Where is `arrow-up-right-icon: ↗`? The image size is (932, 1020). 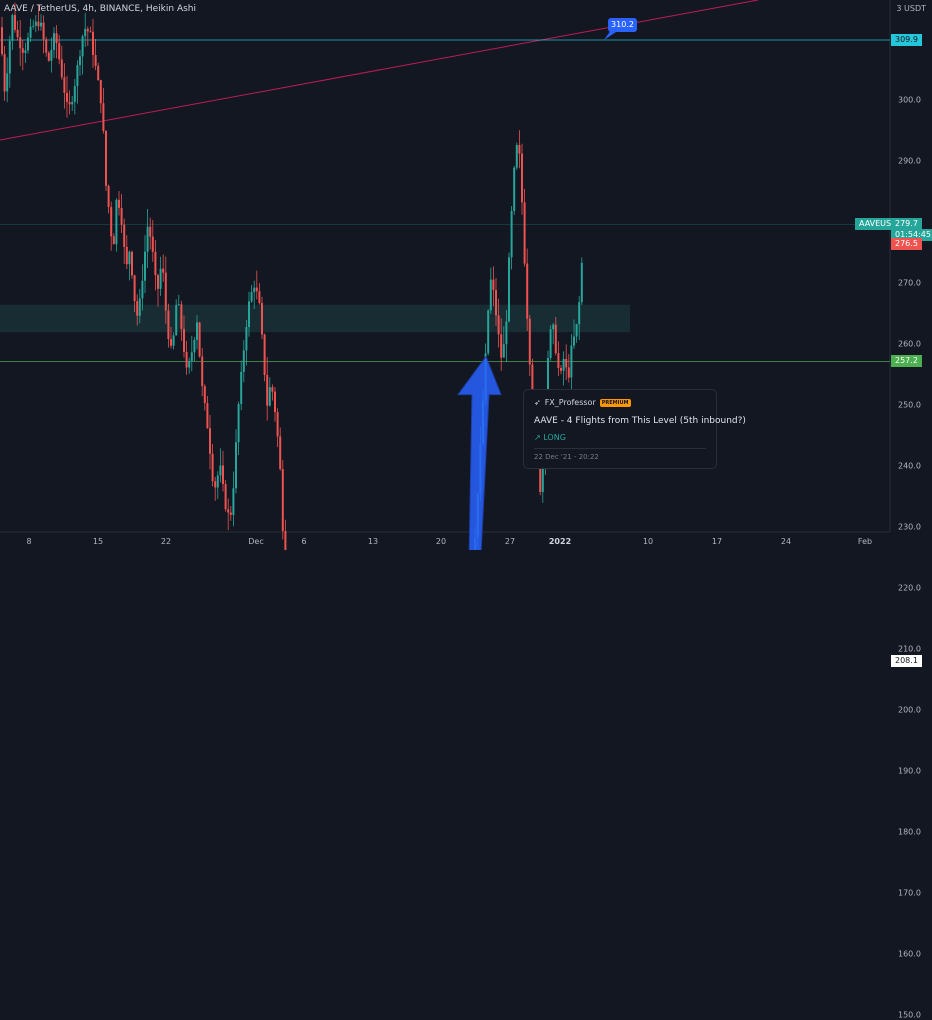
arrow-up-right-icon: ↗ is located at coordinates (537, 437).